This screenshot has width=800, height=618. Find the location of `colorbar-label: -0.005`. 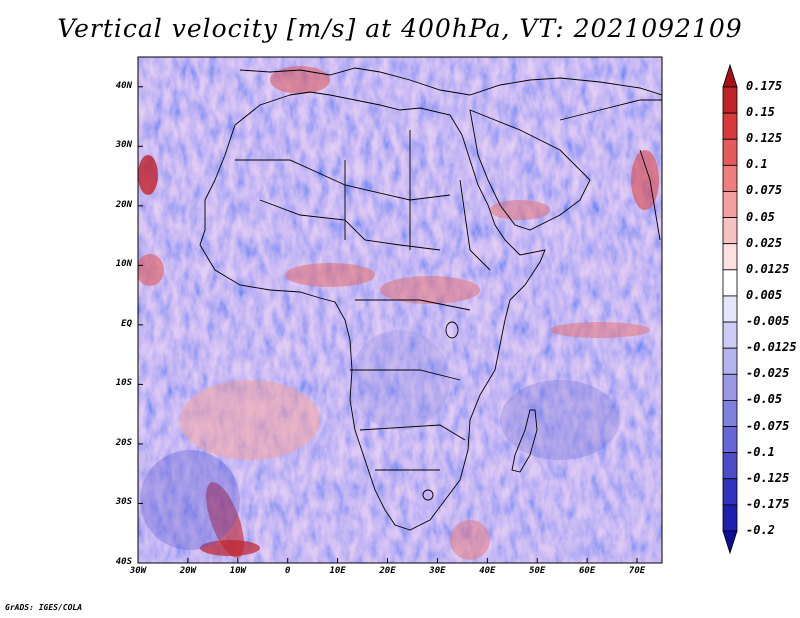

colorbar-label: -0.005 is located at coordinates (768, 321).